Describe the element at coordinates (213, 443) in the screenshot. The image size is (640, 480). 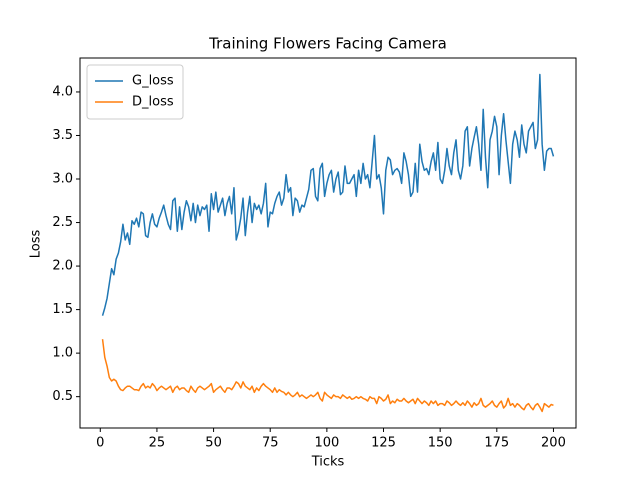
I see `x-tick-label: 50` at that location.